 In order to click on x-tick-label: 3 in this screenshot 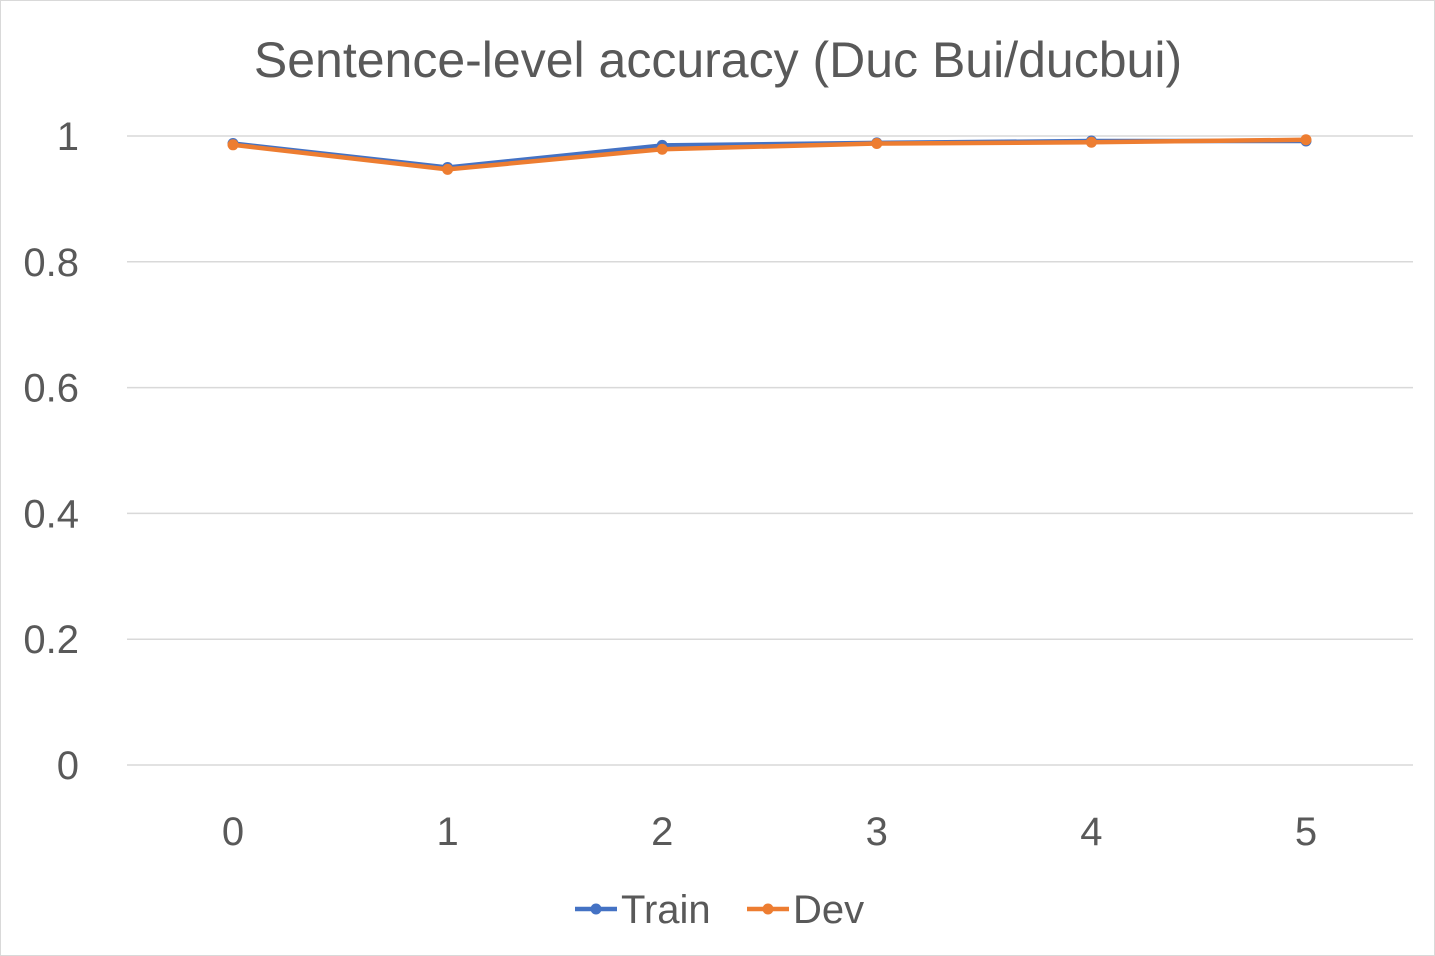, I will do `click(877, 832)`.